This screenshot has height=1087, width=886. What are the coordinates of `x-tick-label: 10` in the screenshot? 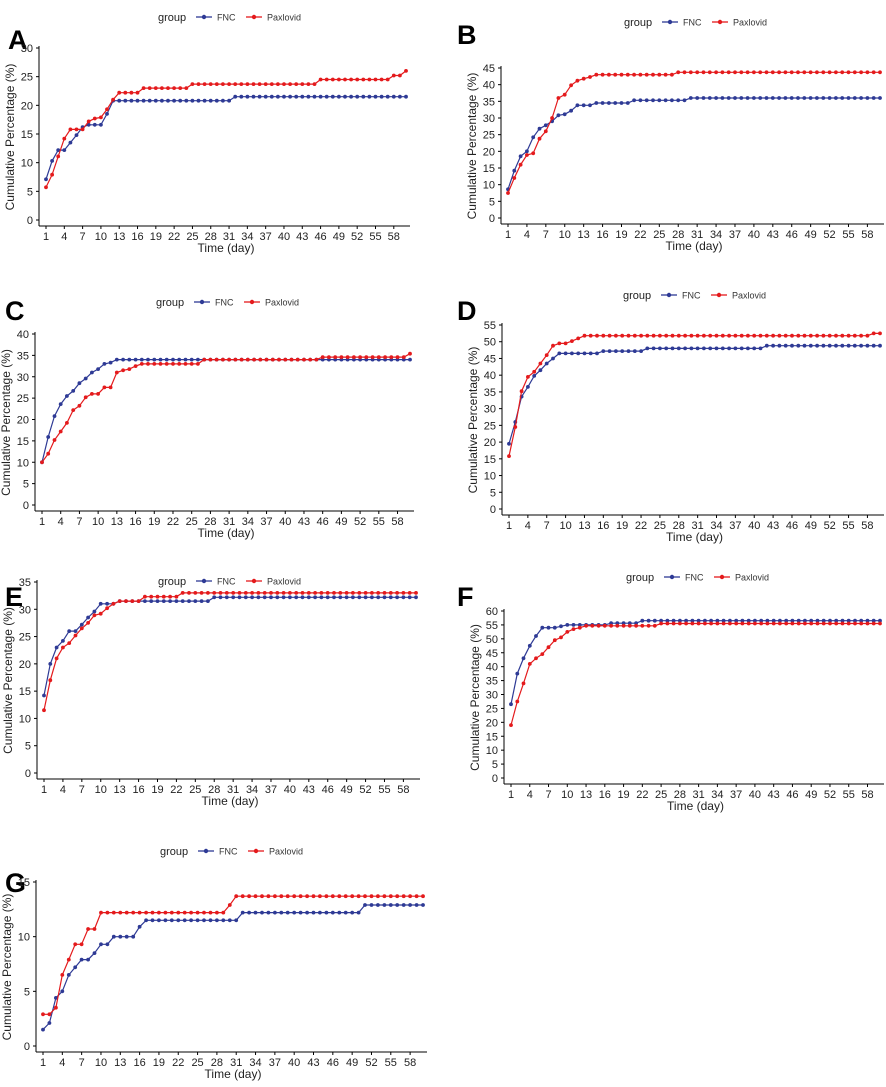 It's located at (101, 237).